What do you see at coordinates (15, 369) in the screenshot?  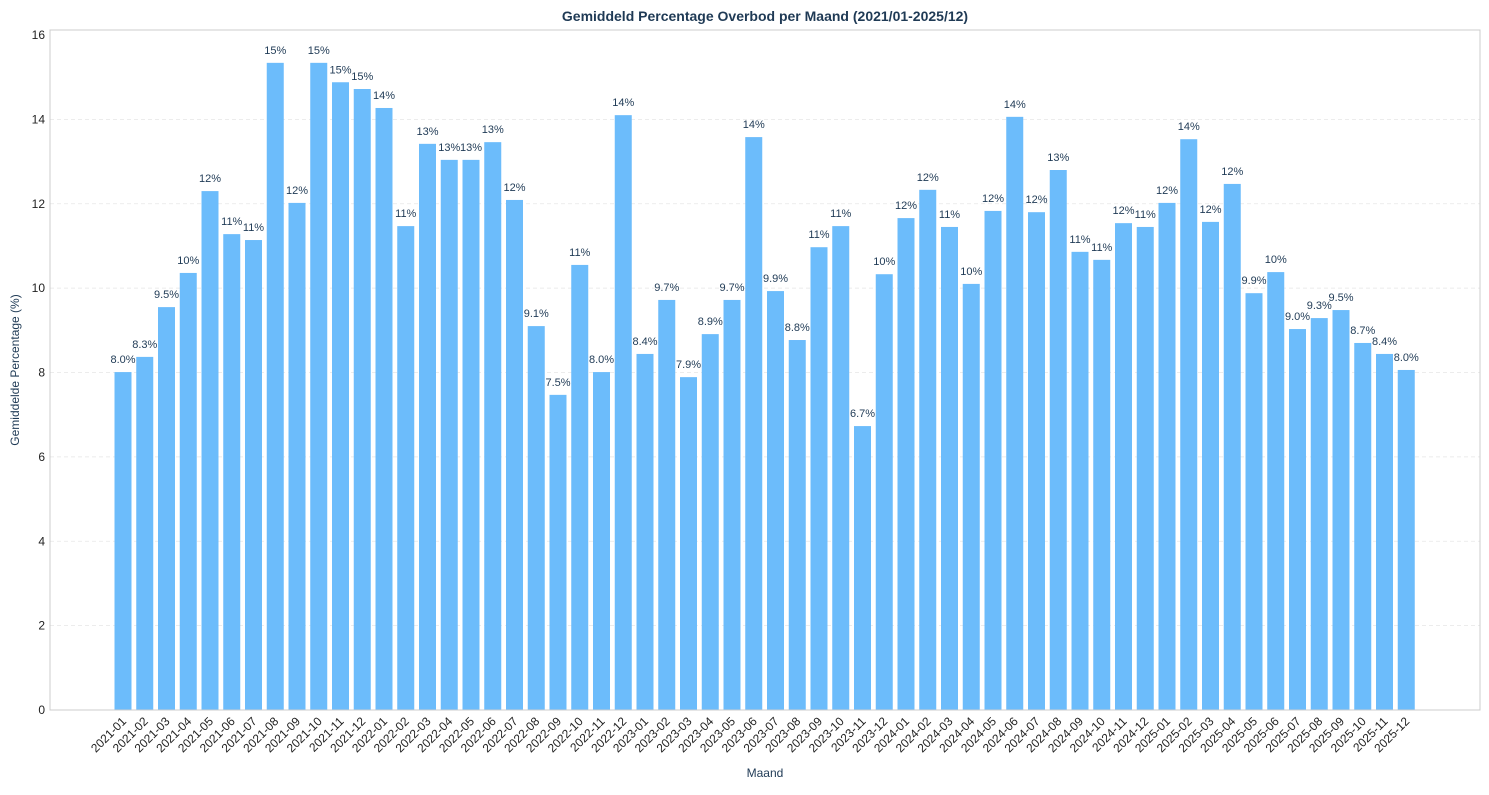 I see `y-axis-label: Gemiddelde Percentage (%)` at bounding box center [15, 369].